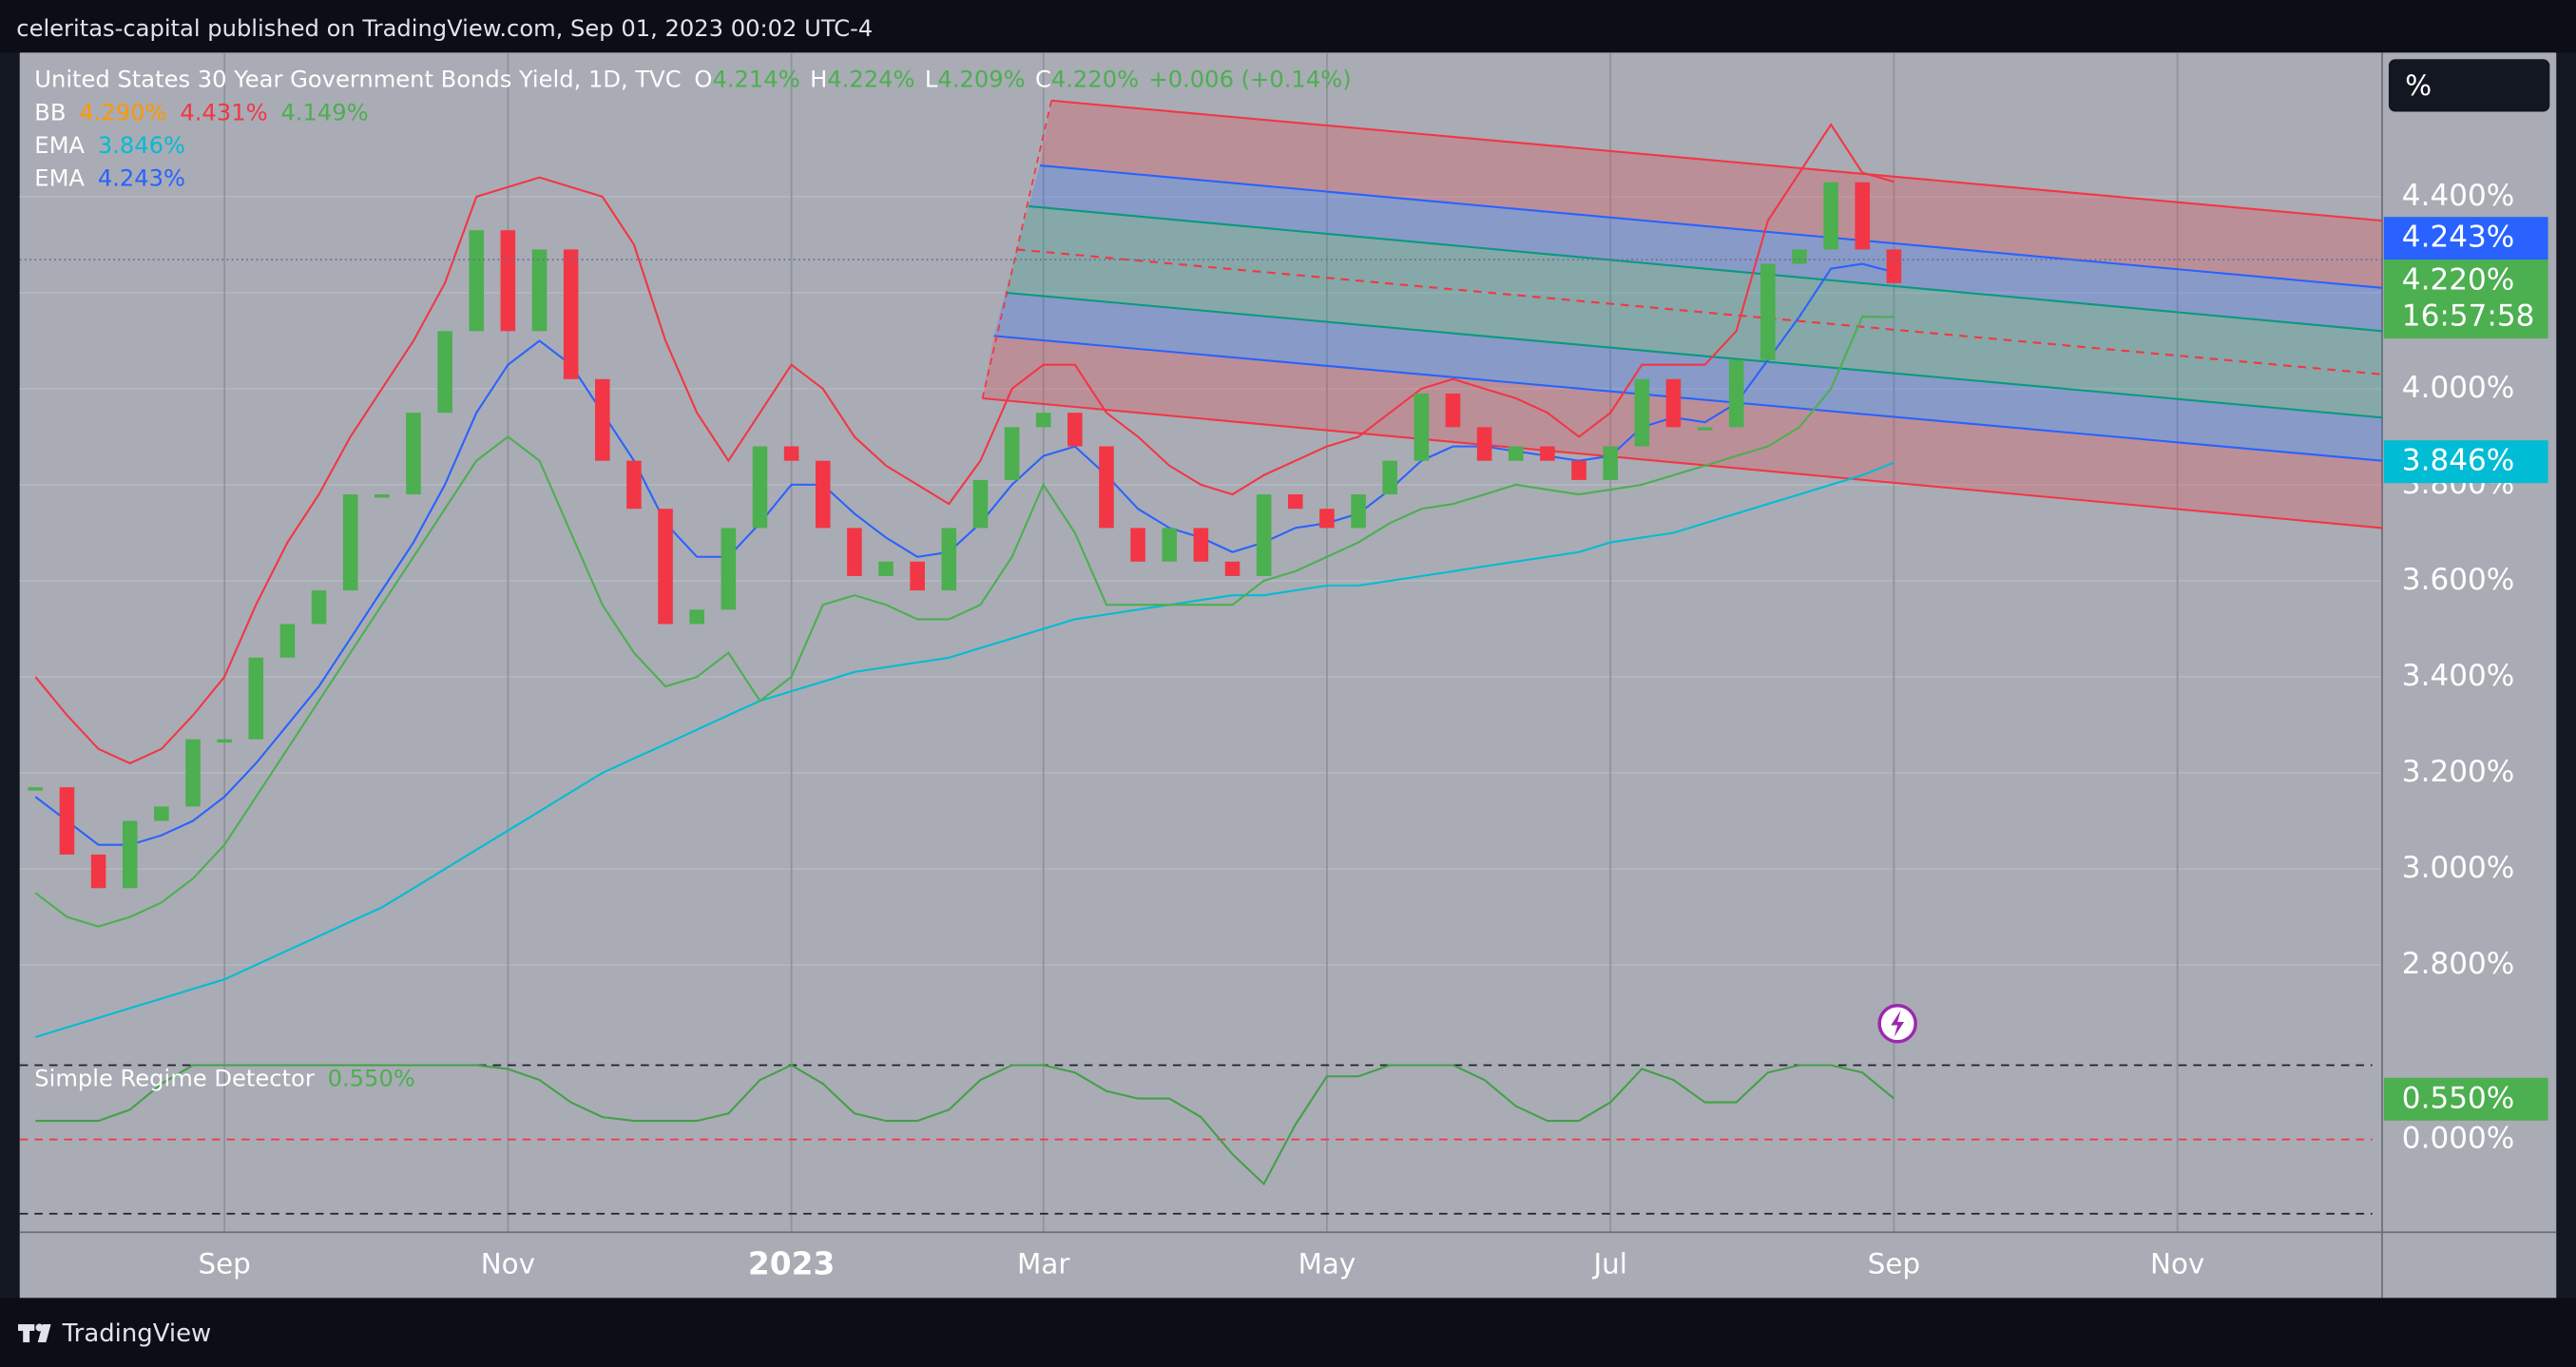 The width and height of the screenshot is (2576, 1367). I want to click on price-tag-countdown: 16:57:58, so click(2469, 316).